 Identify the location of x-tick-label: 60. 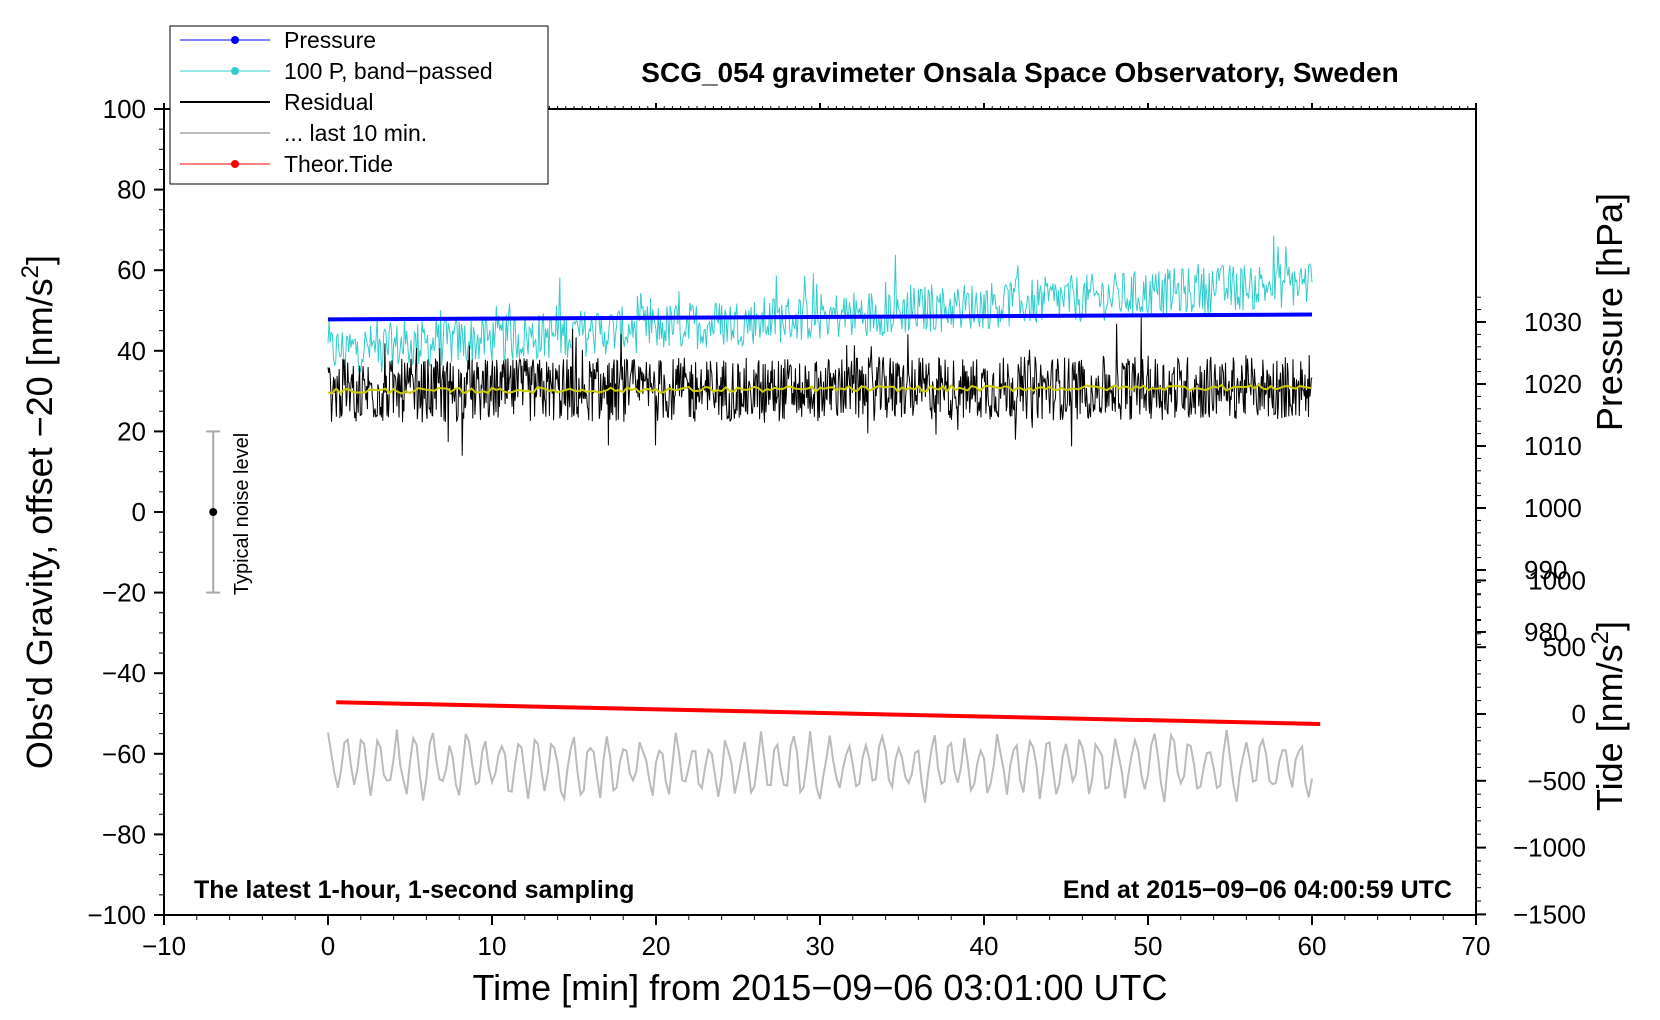
(1312, 946).